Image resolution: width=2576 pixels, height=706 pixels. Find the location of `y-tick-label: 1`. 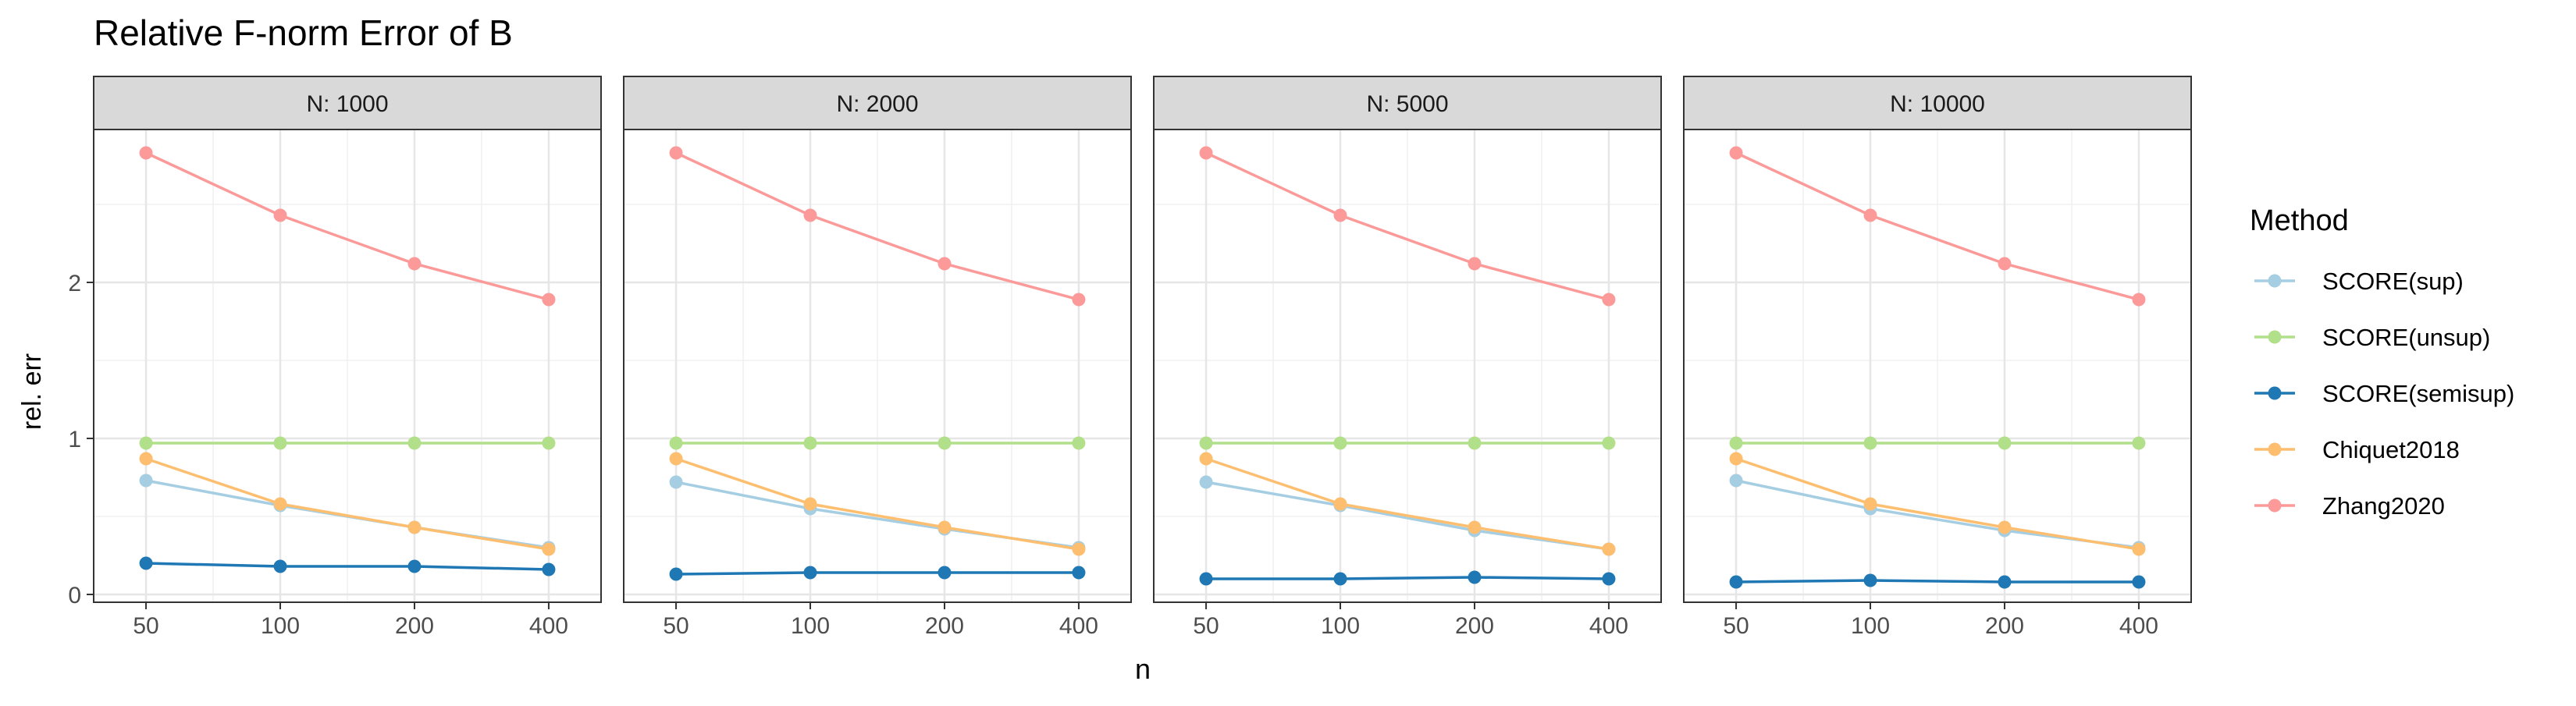

y-tick-label: 1 is located at coordinates (74, 439).